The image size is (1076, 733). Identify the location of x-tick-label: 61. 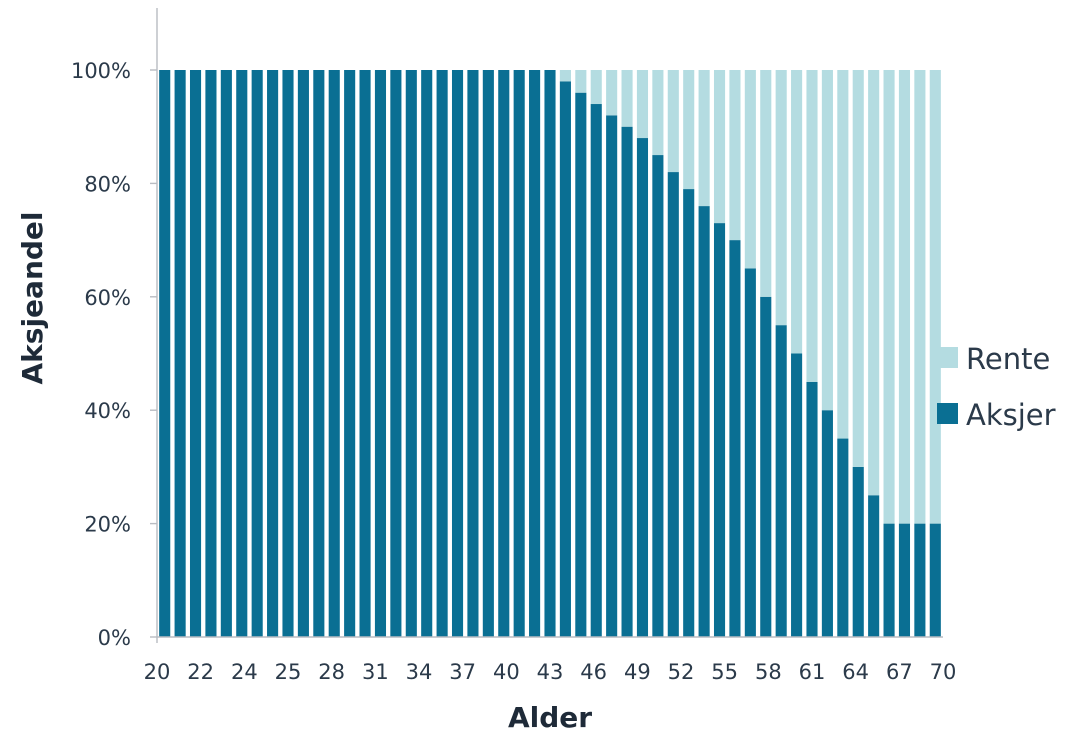
(812, 672).